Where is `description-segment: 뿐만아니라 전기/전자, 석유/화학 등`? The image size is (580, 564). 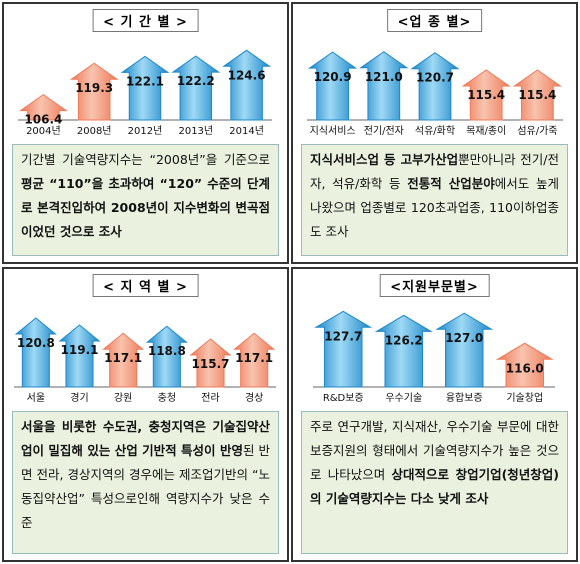 description-segment: 뿐만아니라 전기/전자, 석유/화학 등 is located at coordinates (434, 171).